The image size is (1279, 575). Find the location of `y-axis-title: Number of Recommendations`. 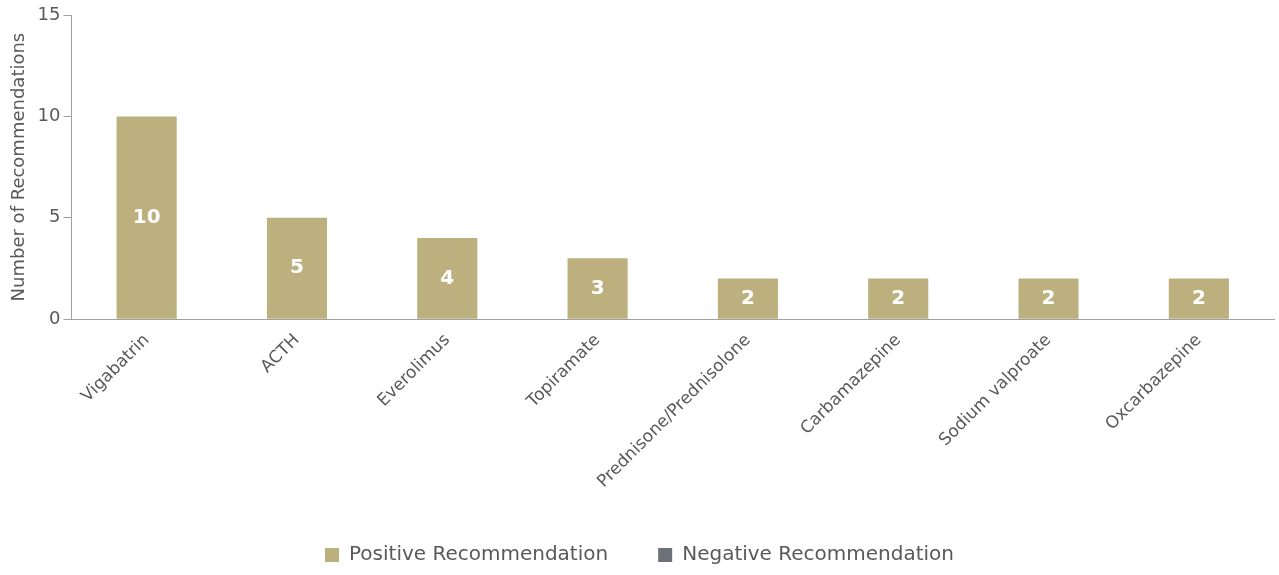

y-axis-title: Number of Recommendations is located at coordinates (18, 167).